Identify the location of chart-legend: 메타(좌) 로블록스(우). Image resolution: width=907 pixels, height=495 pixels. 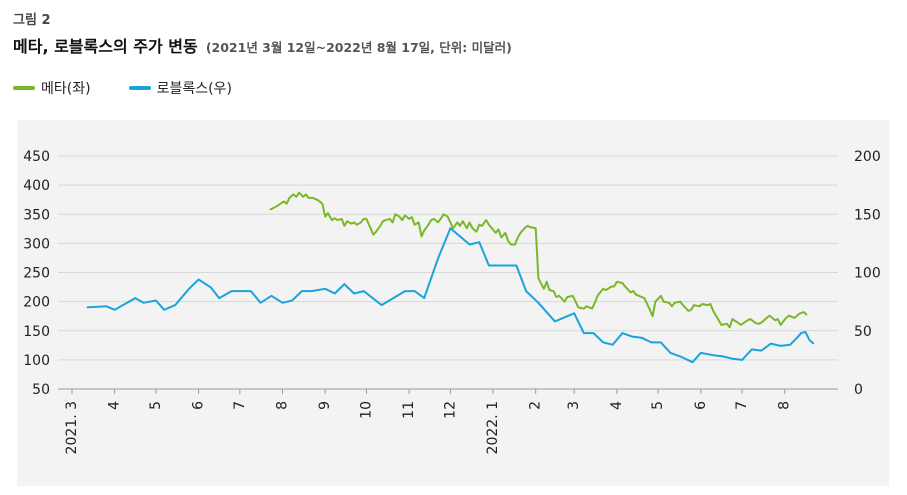
(141, 88).